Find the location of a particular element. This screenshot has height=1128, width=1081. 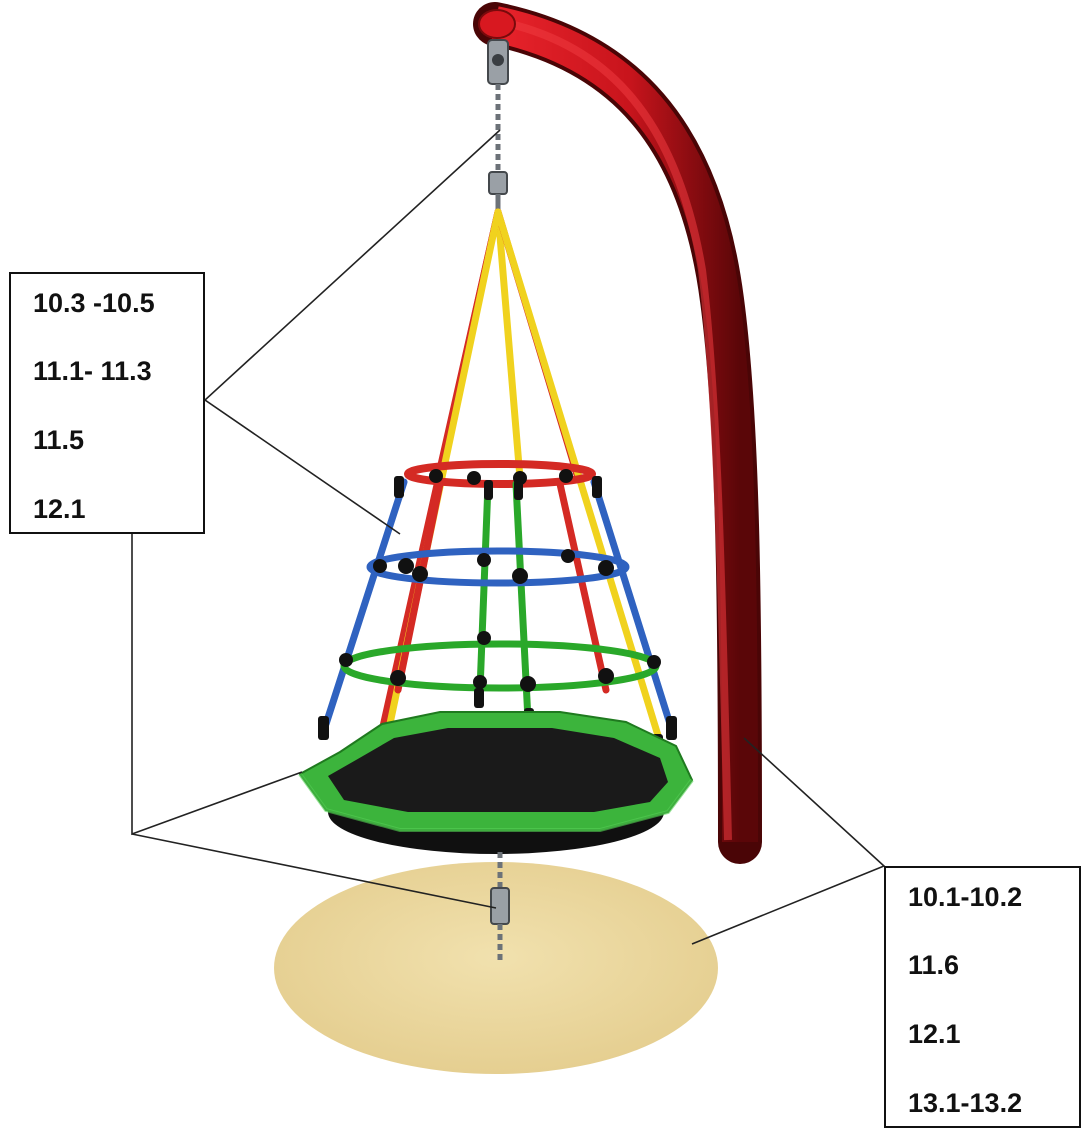

top-hanger is located at coordinates (498, 126).